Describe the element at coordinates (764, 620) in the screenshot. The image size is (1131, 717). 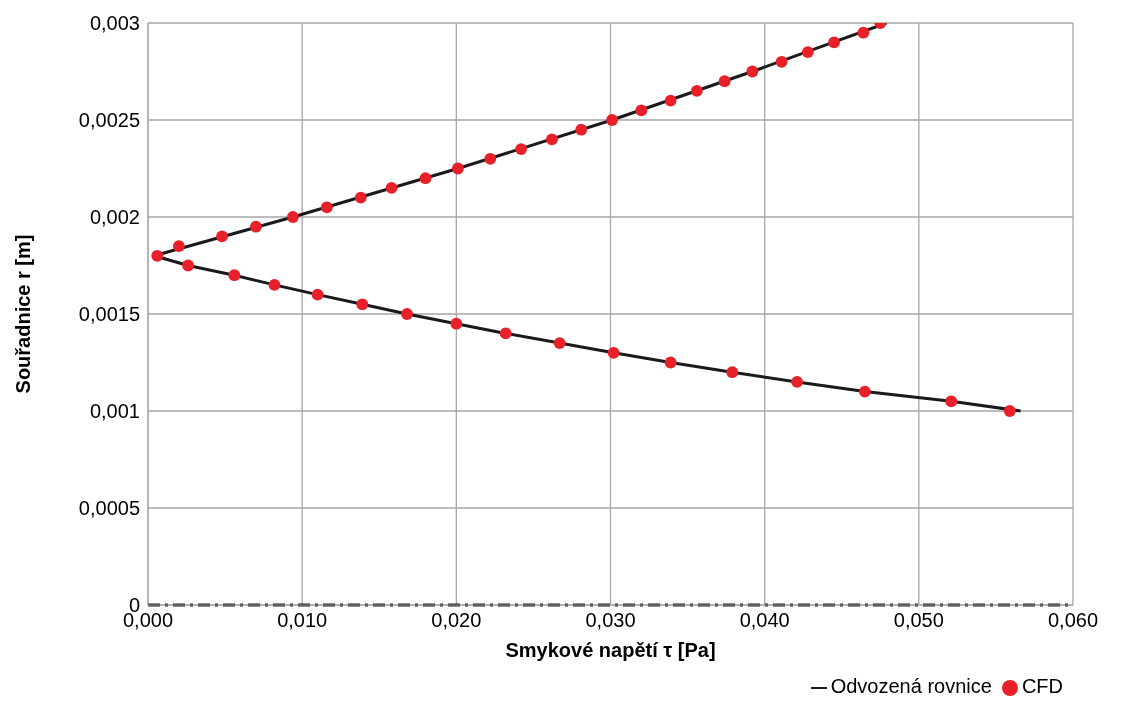
I see `x-tick-label: 0,040` at that location.